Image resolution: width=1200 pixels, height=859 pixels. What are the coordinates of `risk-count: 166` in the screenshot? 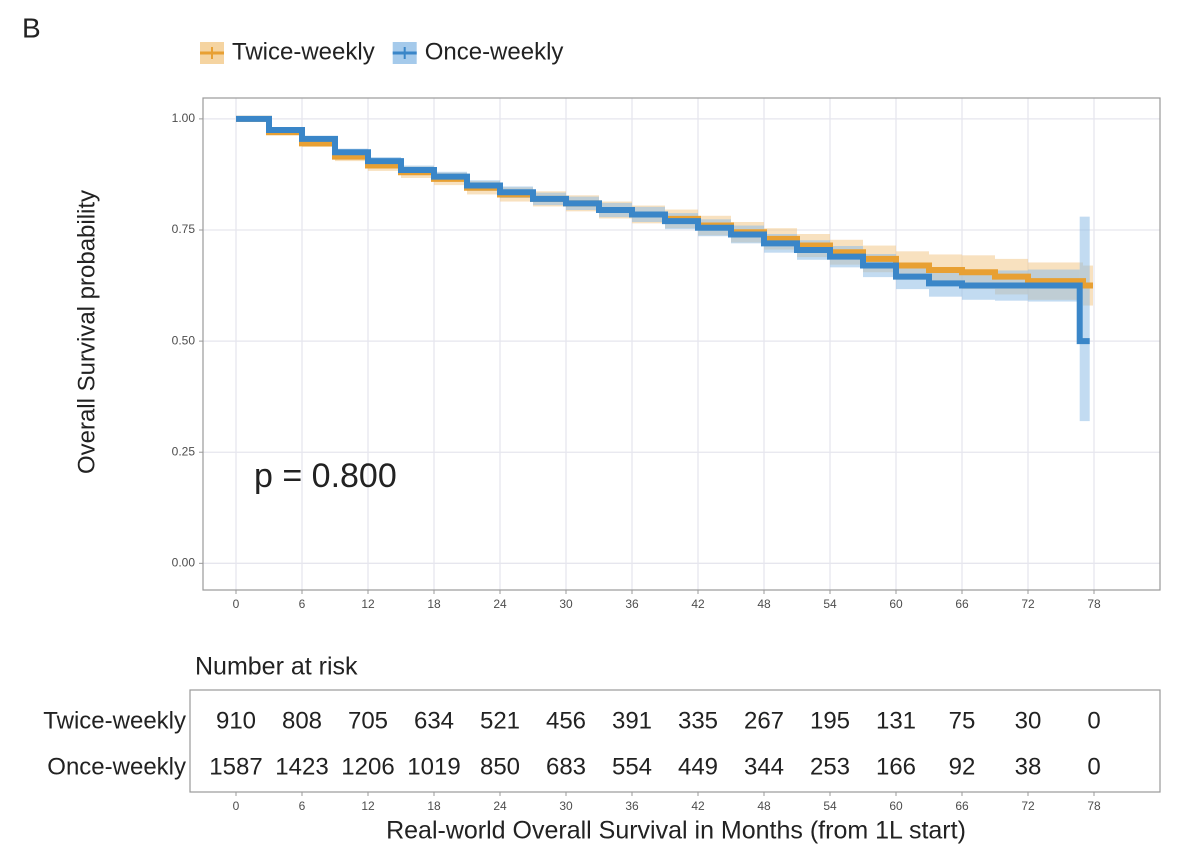 It's located at (896, 766).